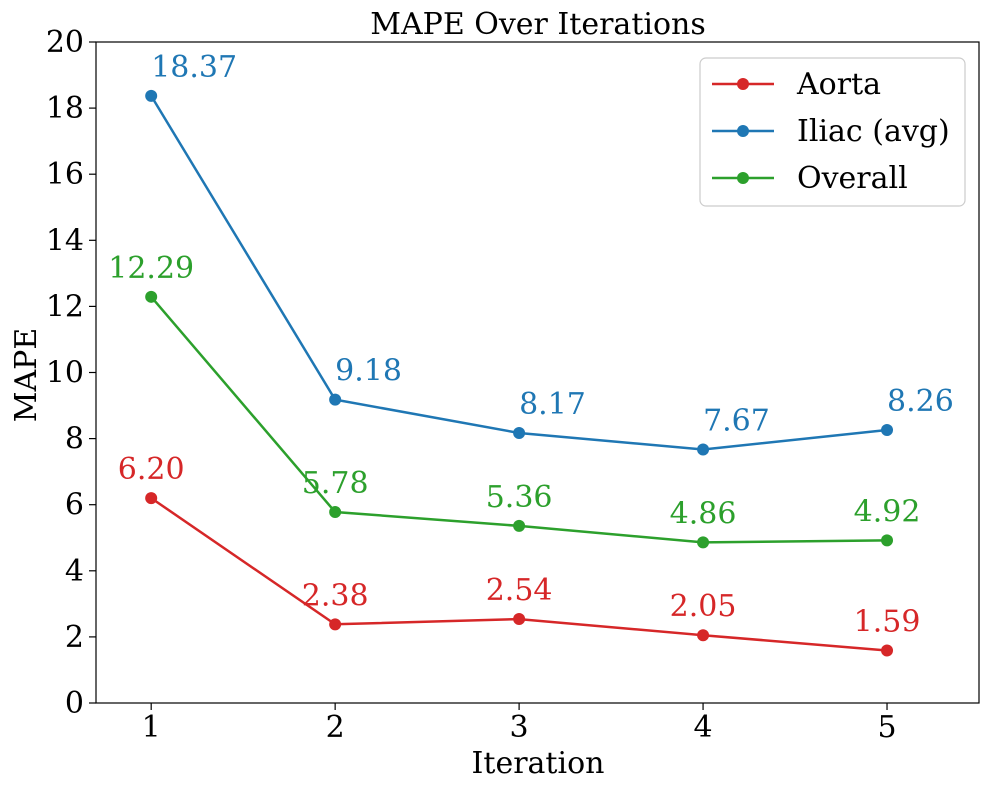 The image size is (989, 790). I want to click on x-axis-label: Iteration, so click(538, 763).